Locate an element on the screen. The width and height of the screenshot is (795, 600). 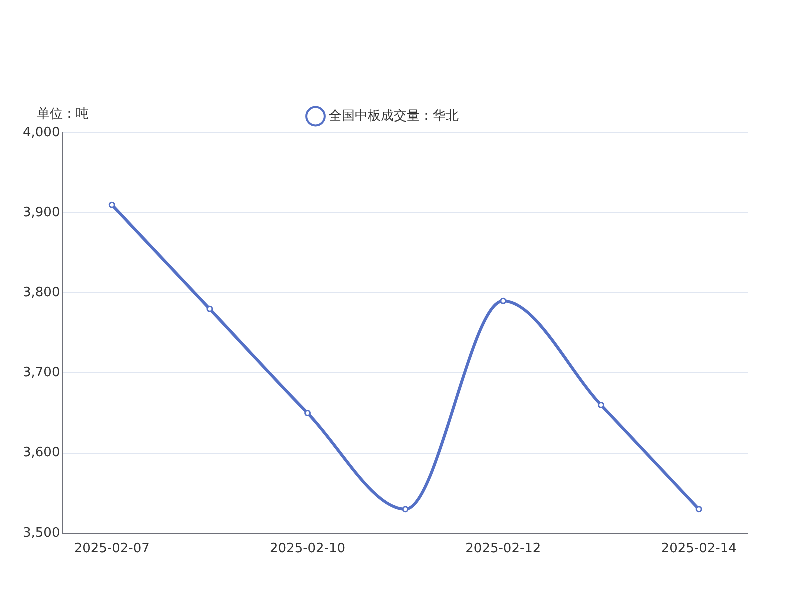
x-tick-label: 2025-02-10 is located at coordinates (308, 549).